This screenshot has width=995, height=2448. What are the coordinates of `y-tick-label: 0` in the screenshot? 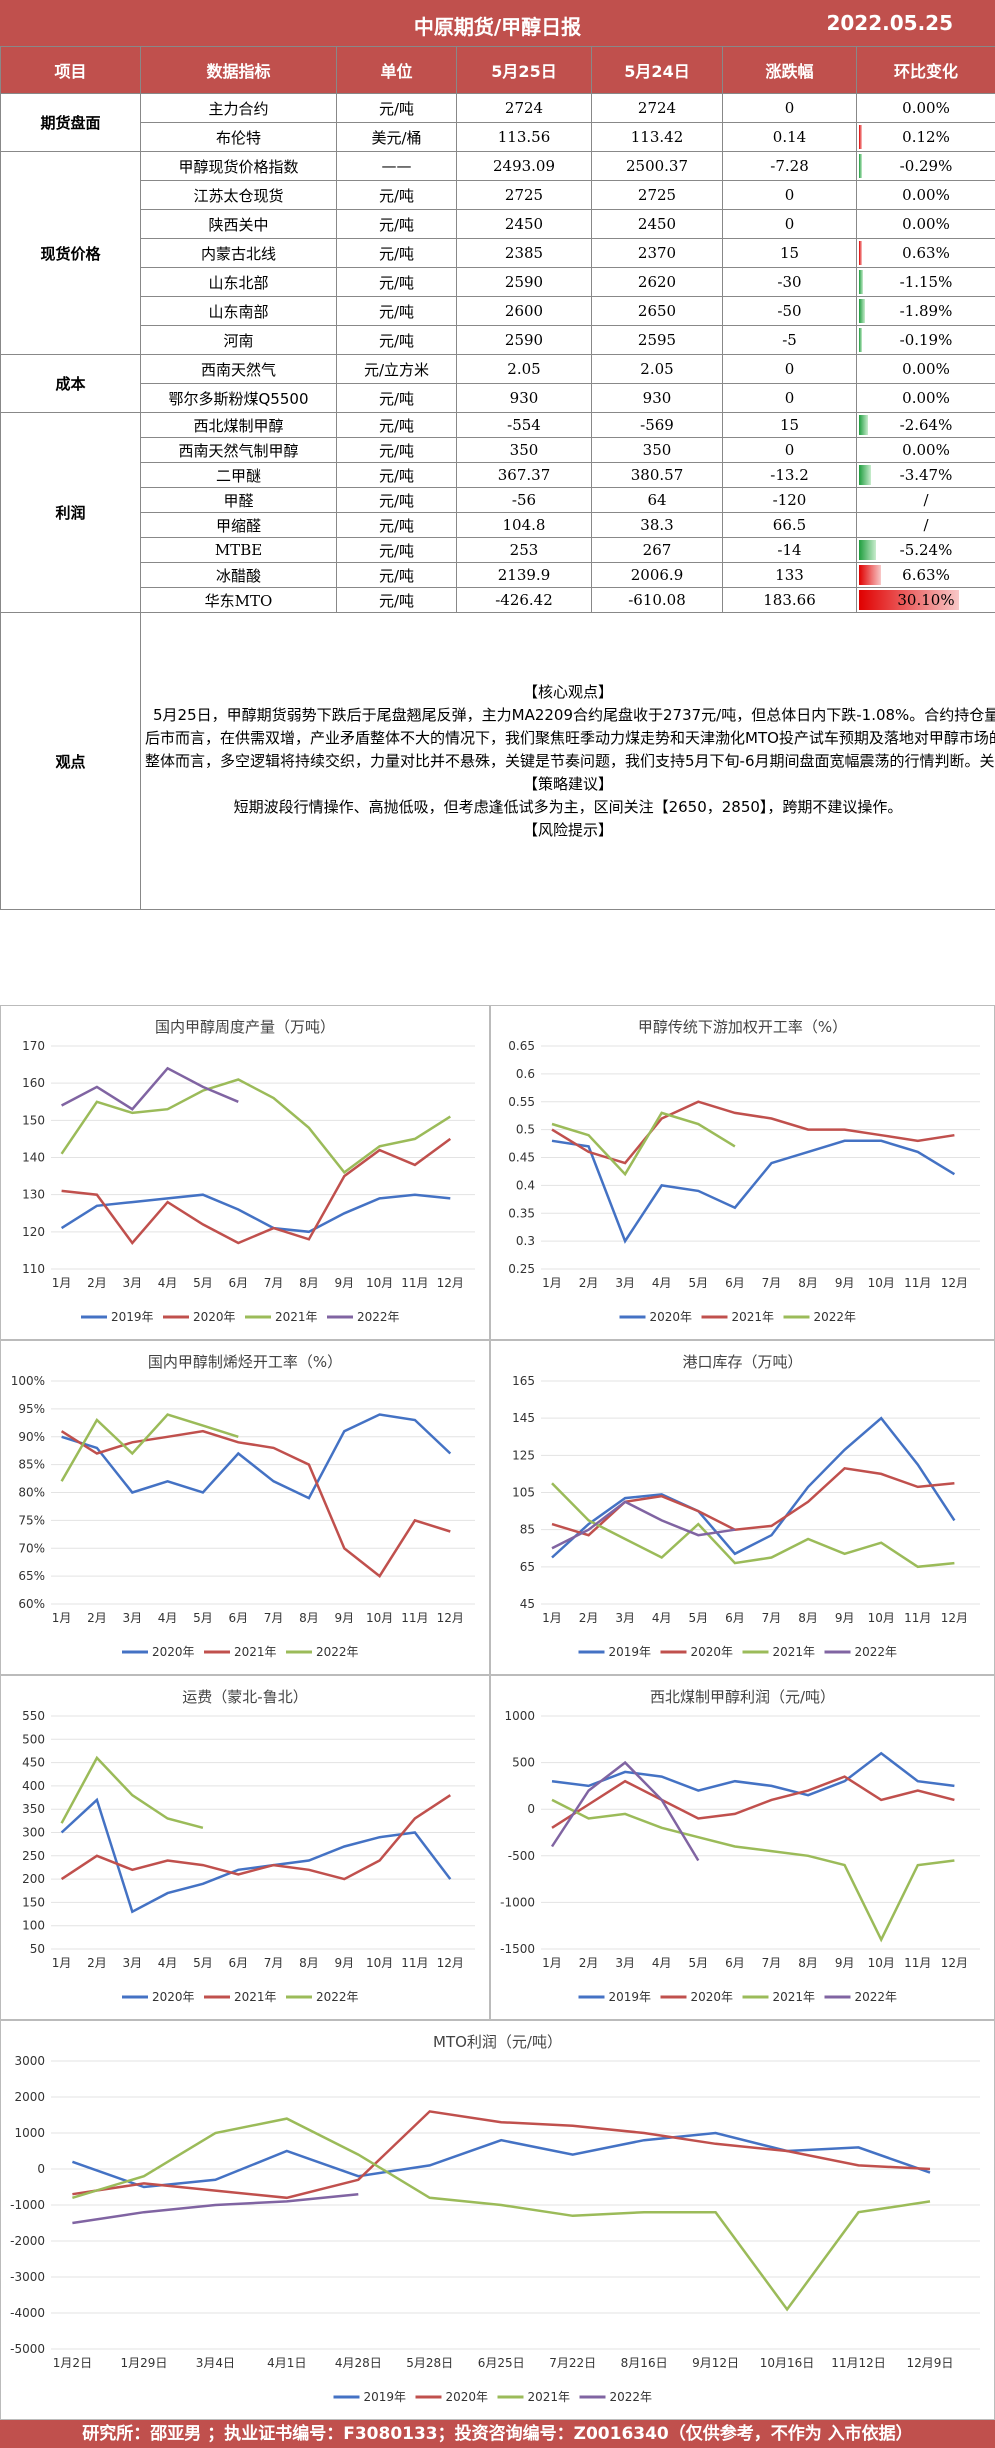 It's located at (531, 1809).